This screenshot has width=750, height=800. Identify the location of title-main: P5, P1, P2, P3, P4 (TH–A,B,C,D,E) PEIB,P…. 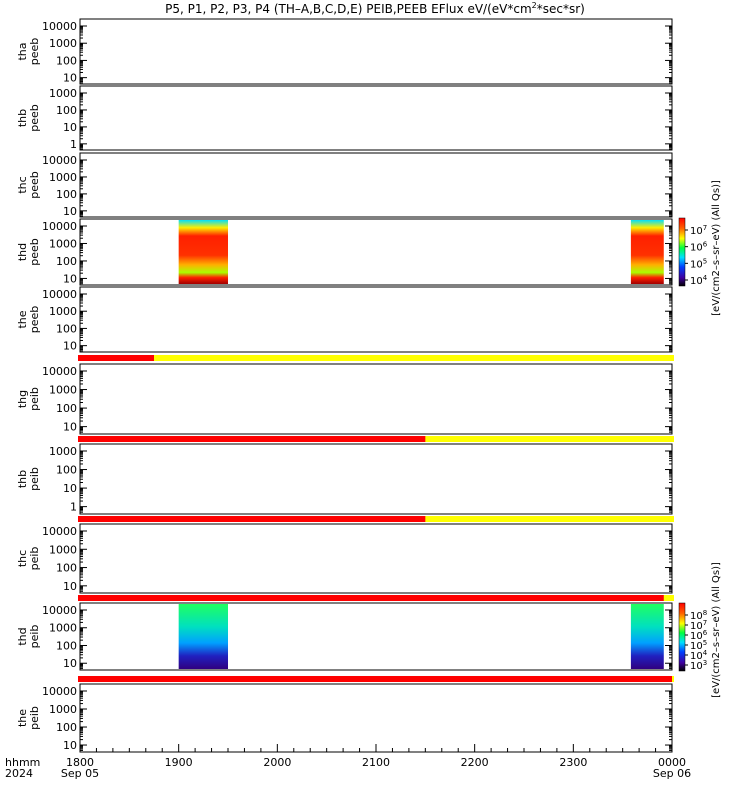
(348, 9).